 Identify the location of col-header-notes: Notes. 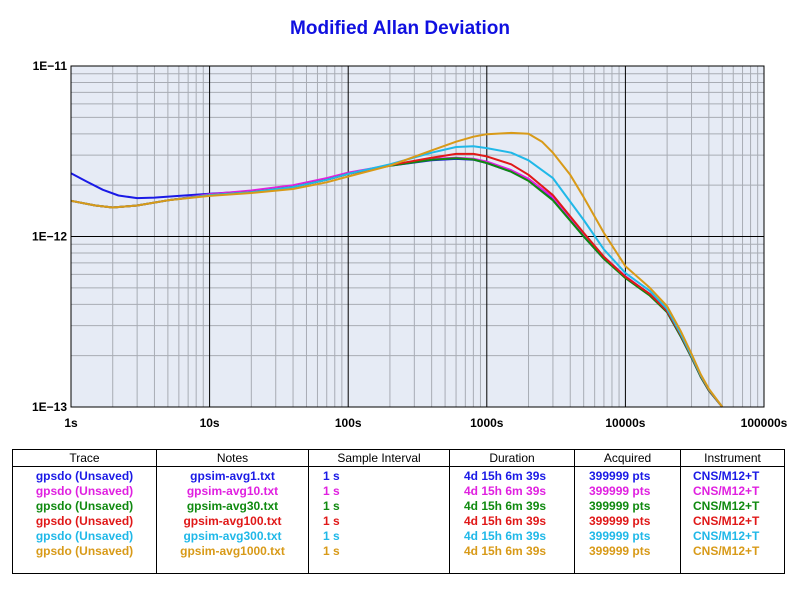
(232, 458).